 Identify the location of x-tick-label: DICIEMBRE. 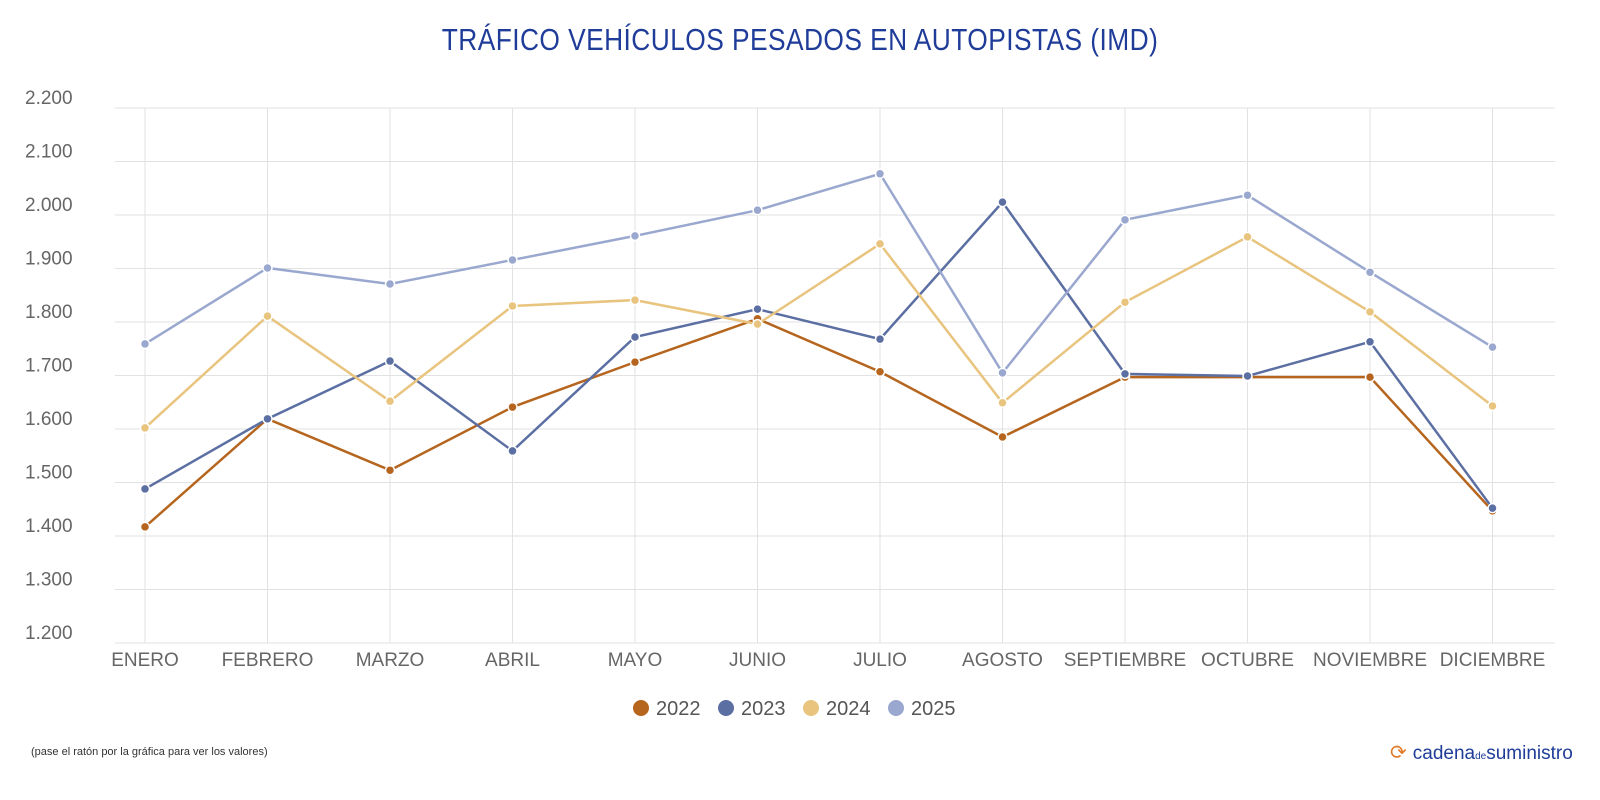
(1493, 660).